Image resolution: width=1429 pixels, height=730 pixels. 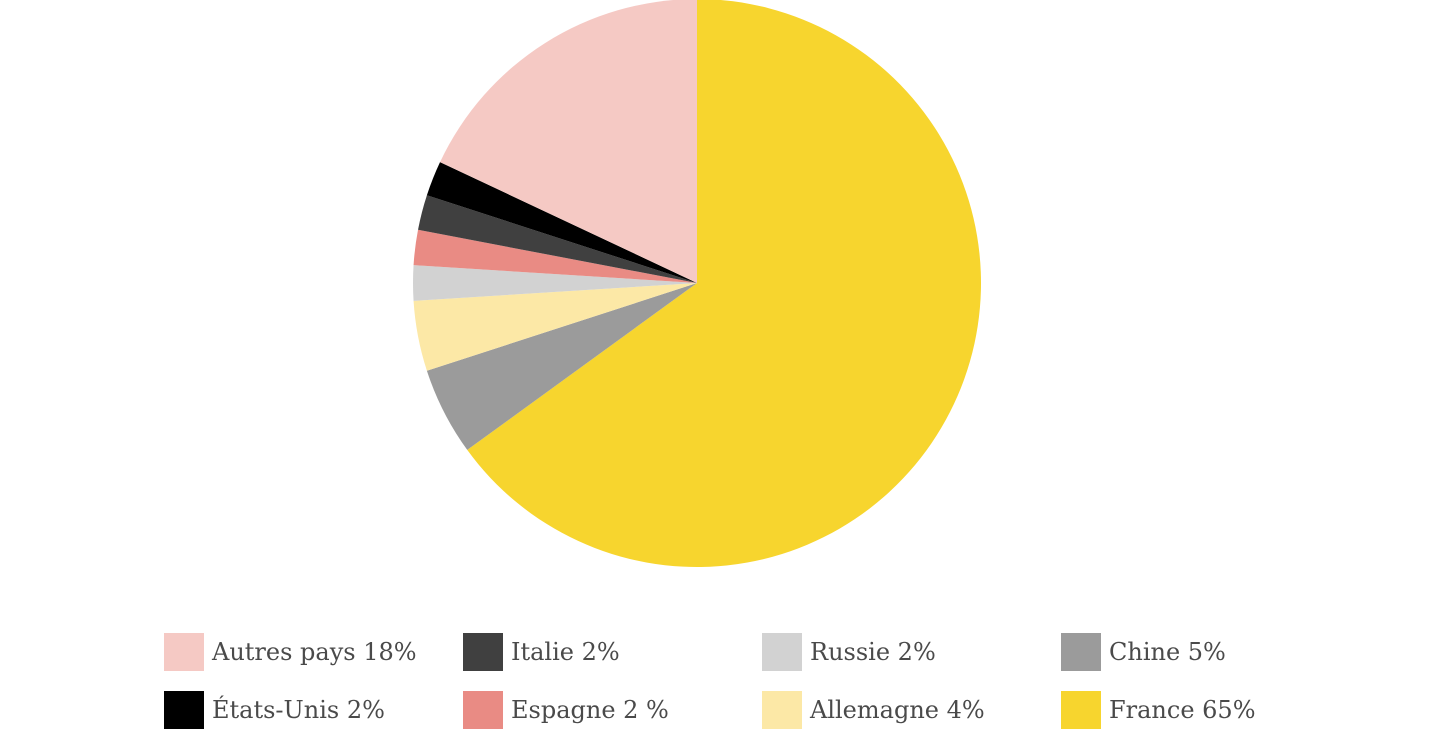 I want to click on legend-label: Russie 2%, so click(x=873, y=652).